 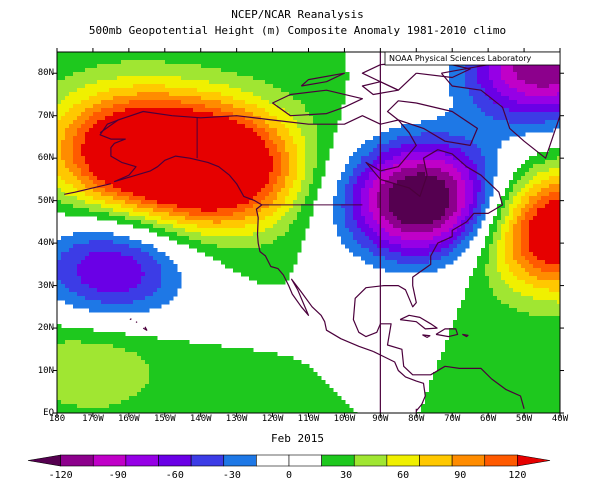 What do you see at coordinates (48, 413) in the screenshot?
I see `lat-label: EQ` at bounding box center [48, 413].